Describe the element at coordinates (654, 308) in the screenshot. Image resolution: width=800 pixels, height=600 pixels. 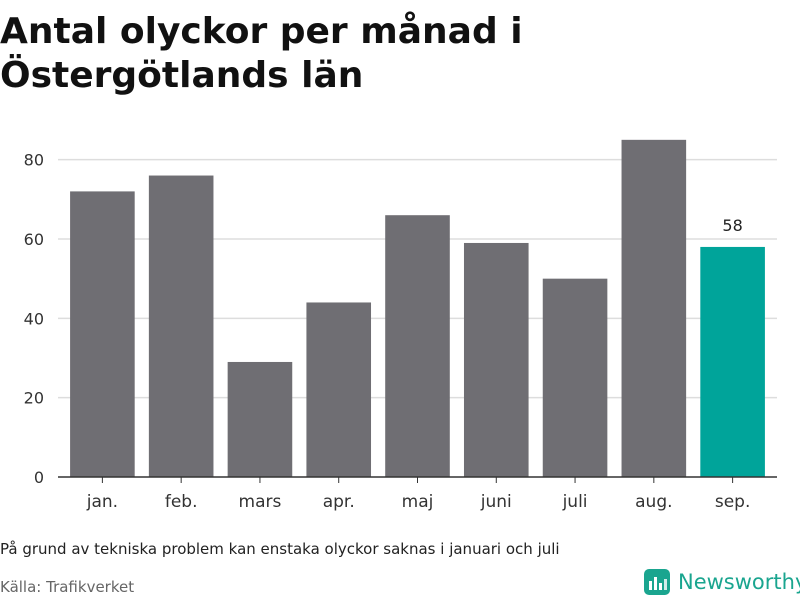
I see `bar-aug` at that location.